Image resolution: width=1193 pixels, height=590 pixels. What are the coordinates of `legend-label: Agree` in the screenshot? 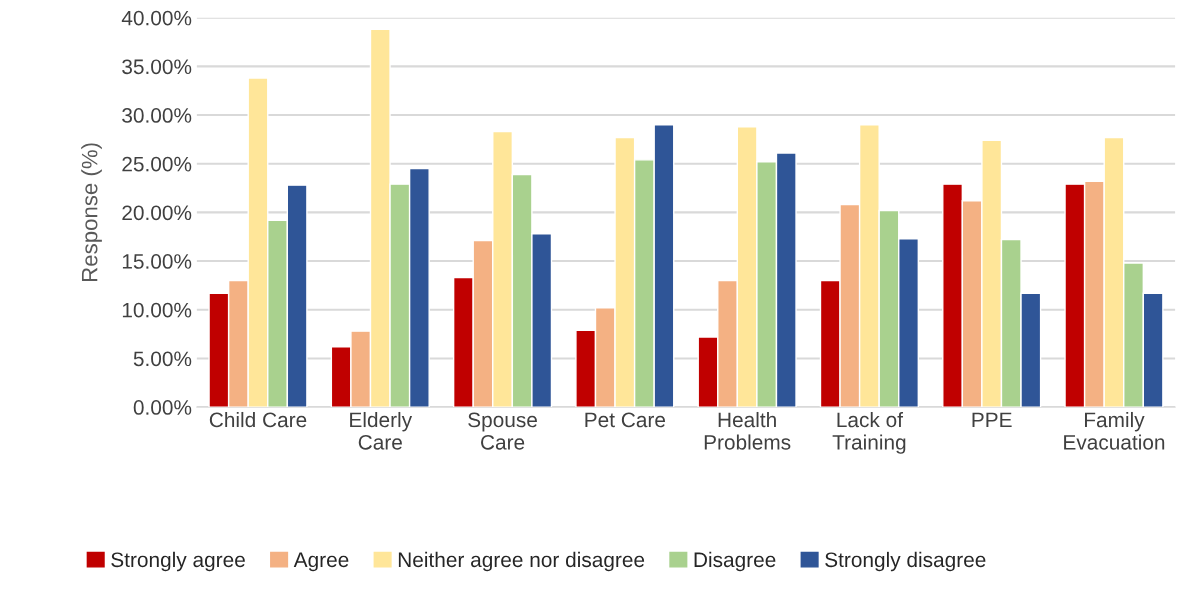 It's located at (321, 562).